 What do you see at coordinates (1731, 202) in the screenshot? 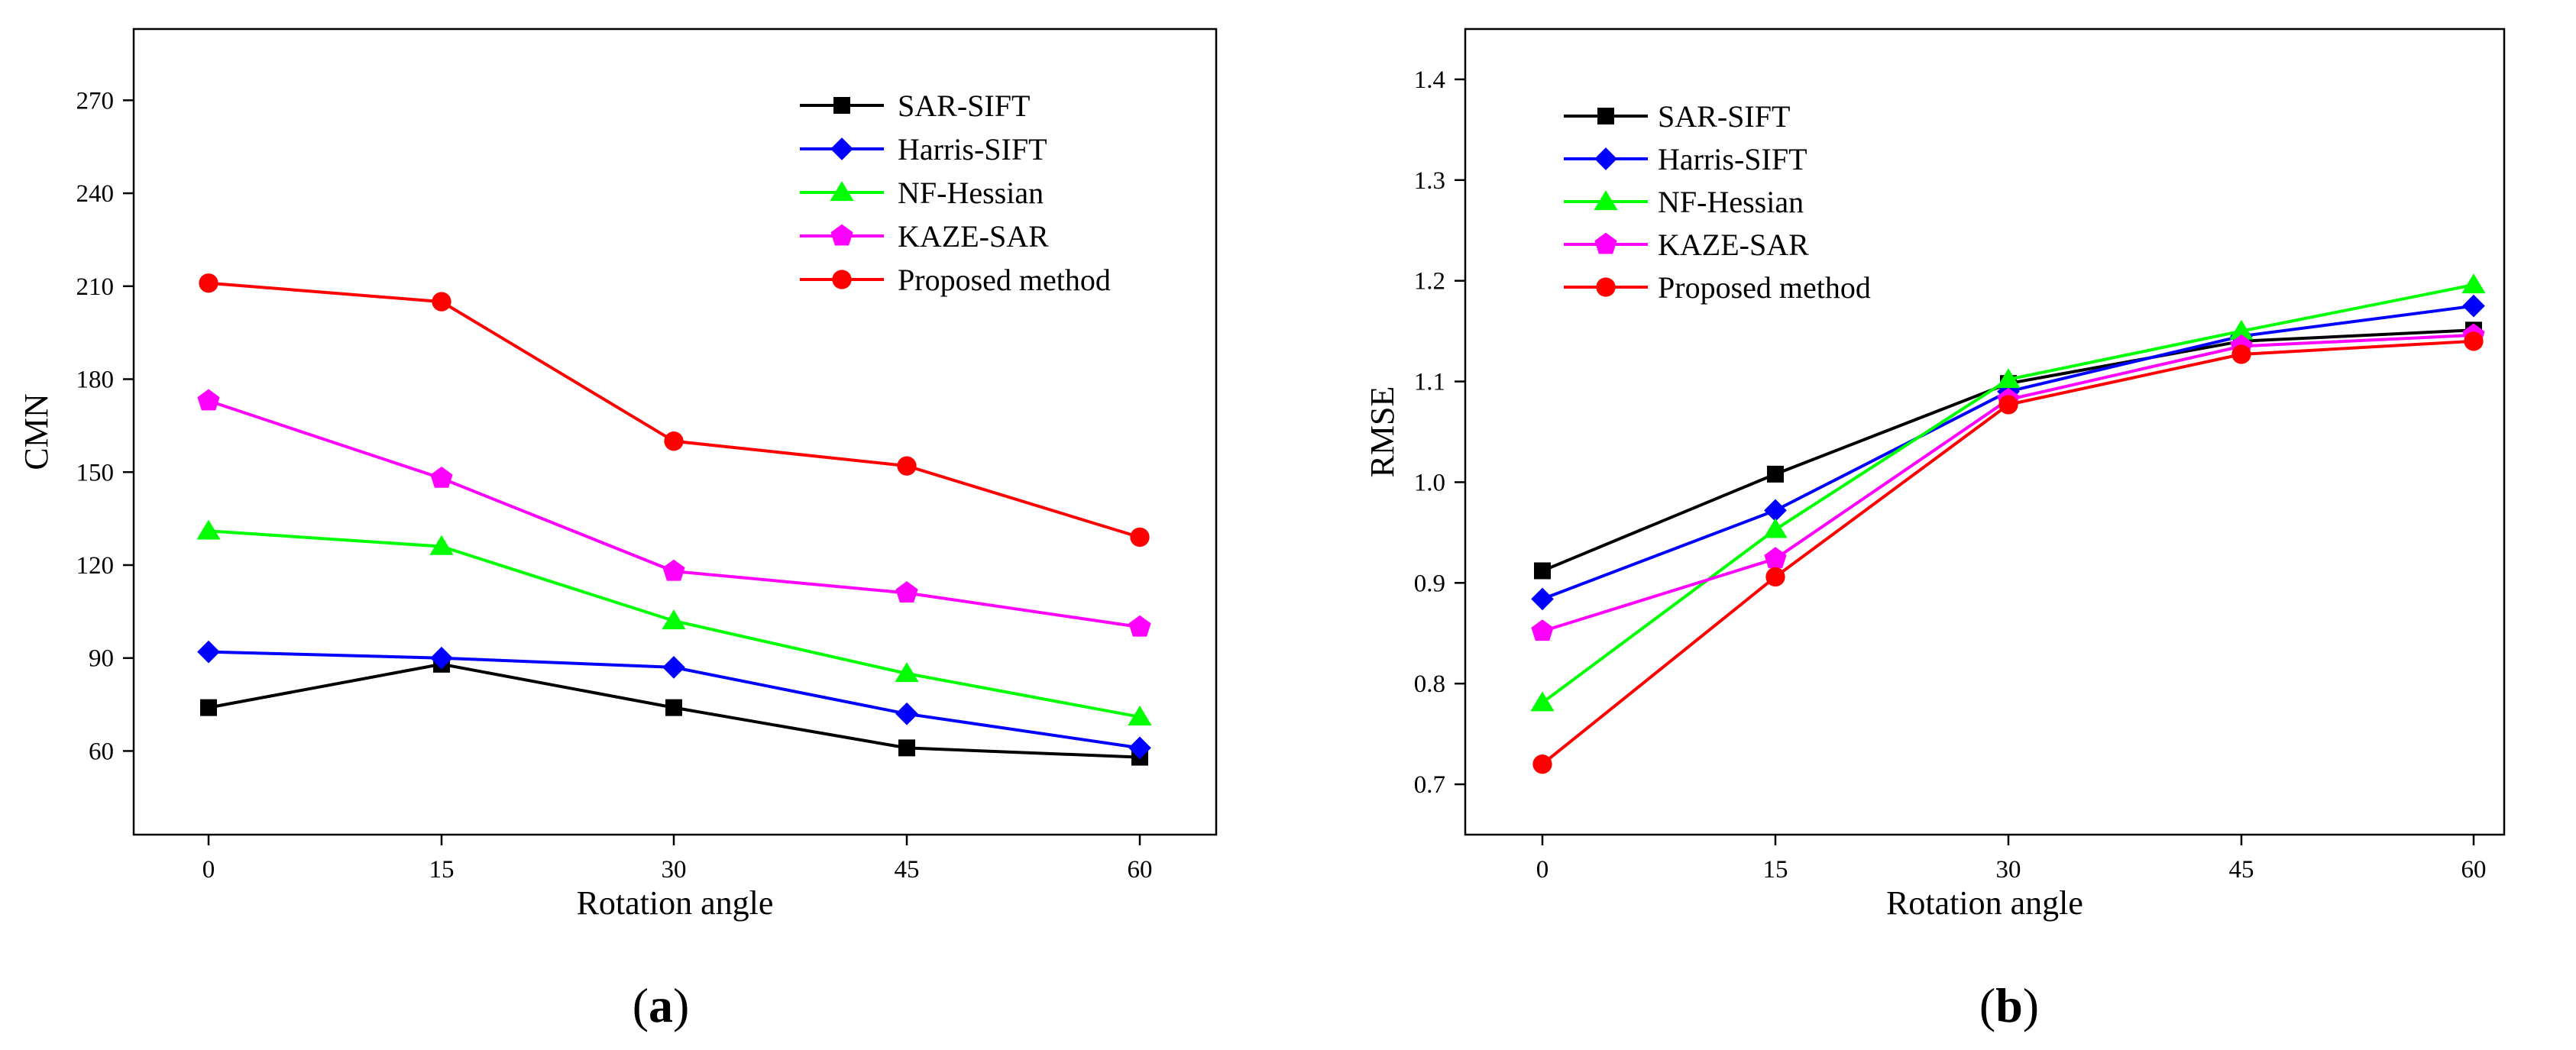
I see `panel-b-legend-label-nf-hessian: NF-Hessian` at bounding box center [1731, 202].